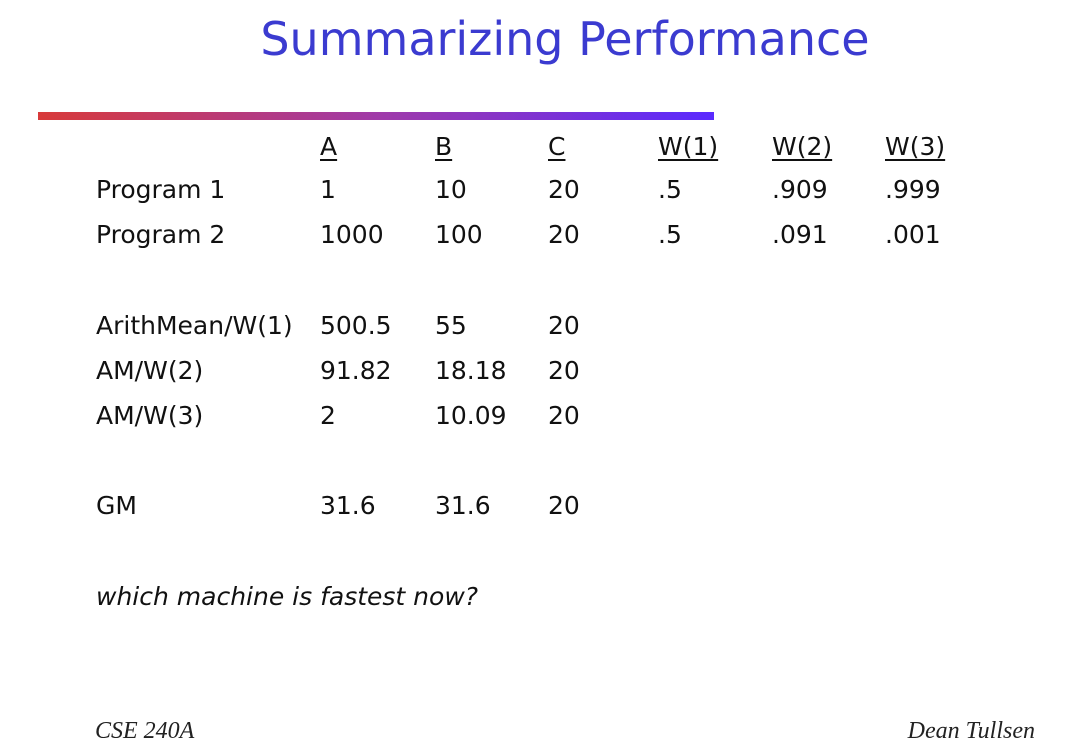 The image size is (1092, 745). Describe the element at coordinates (194, 325) in the screenshot. I see `row-label: ArithMean/W(1)` at that location.